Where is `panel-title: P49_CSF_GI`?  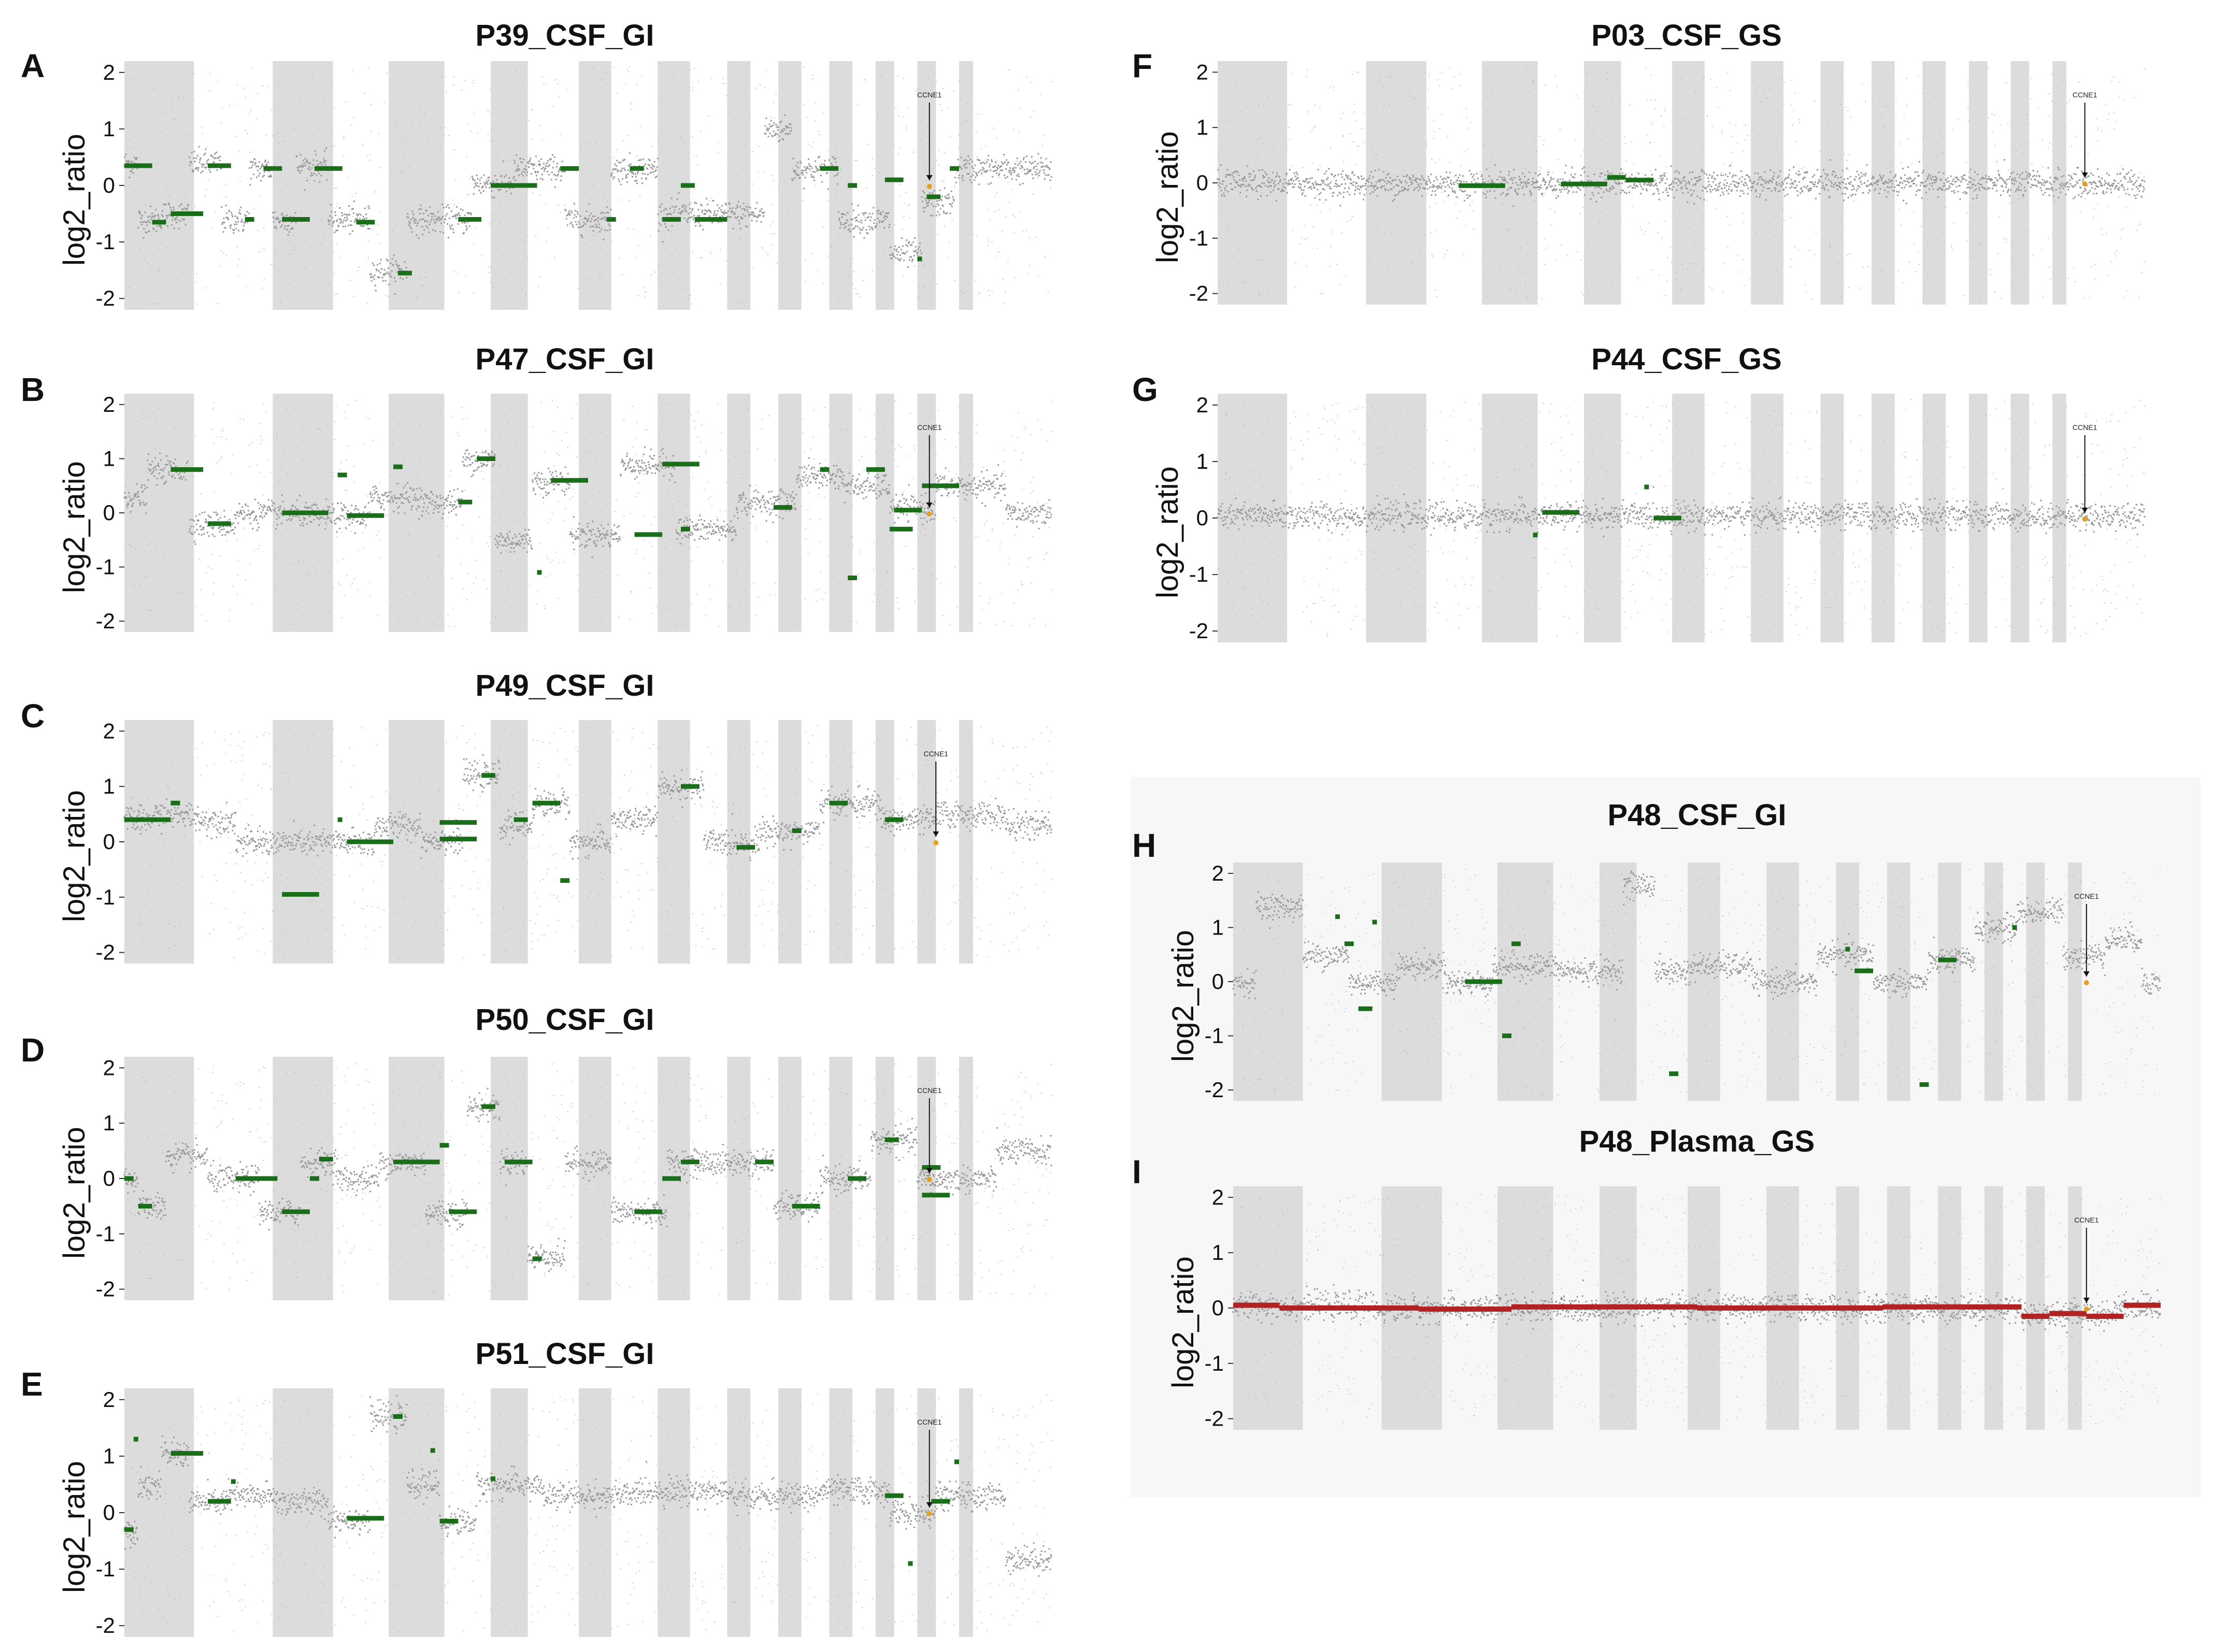
panel-title: P49_CSF_GI is located at coordinates (564, 686).